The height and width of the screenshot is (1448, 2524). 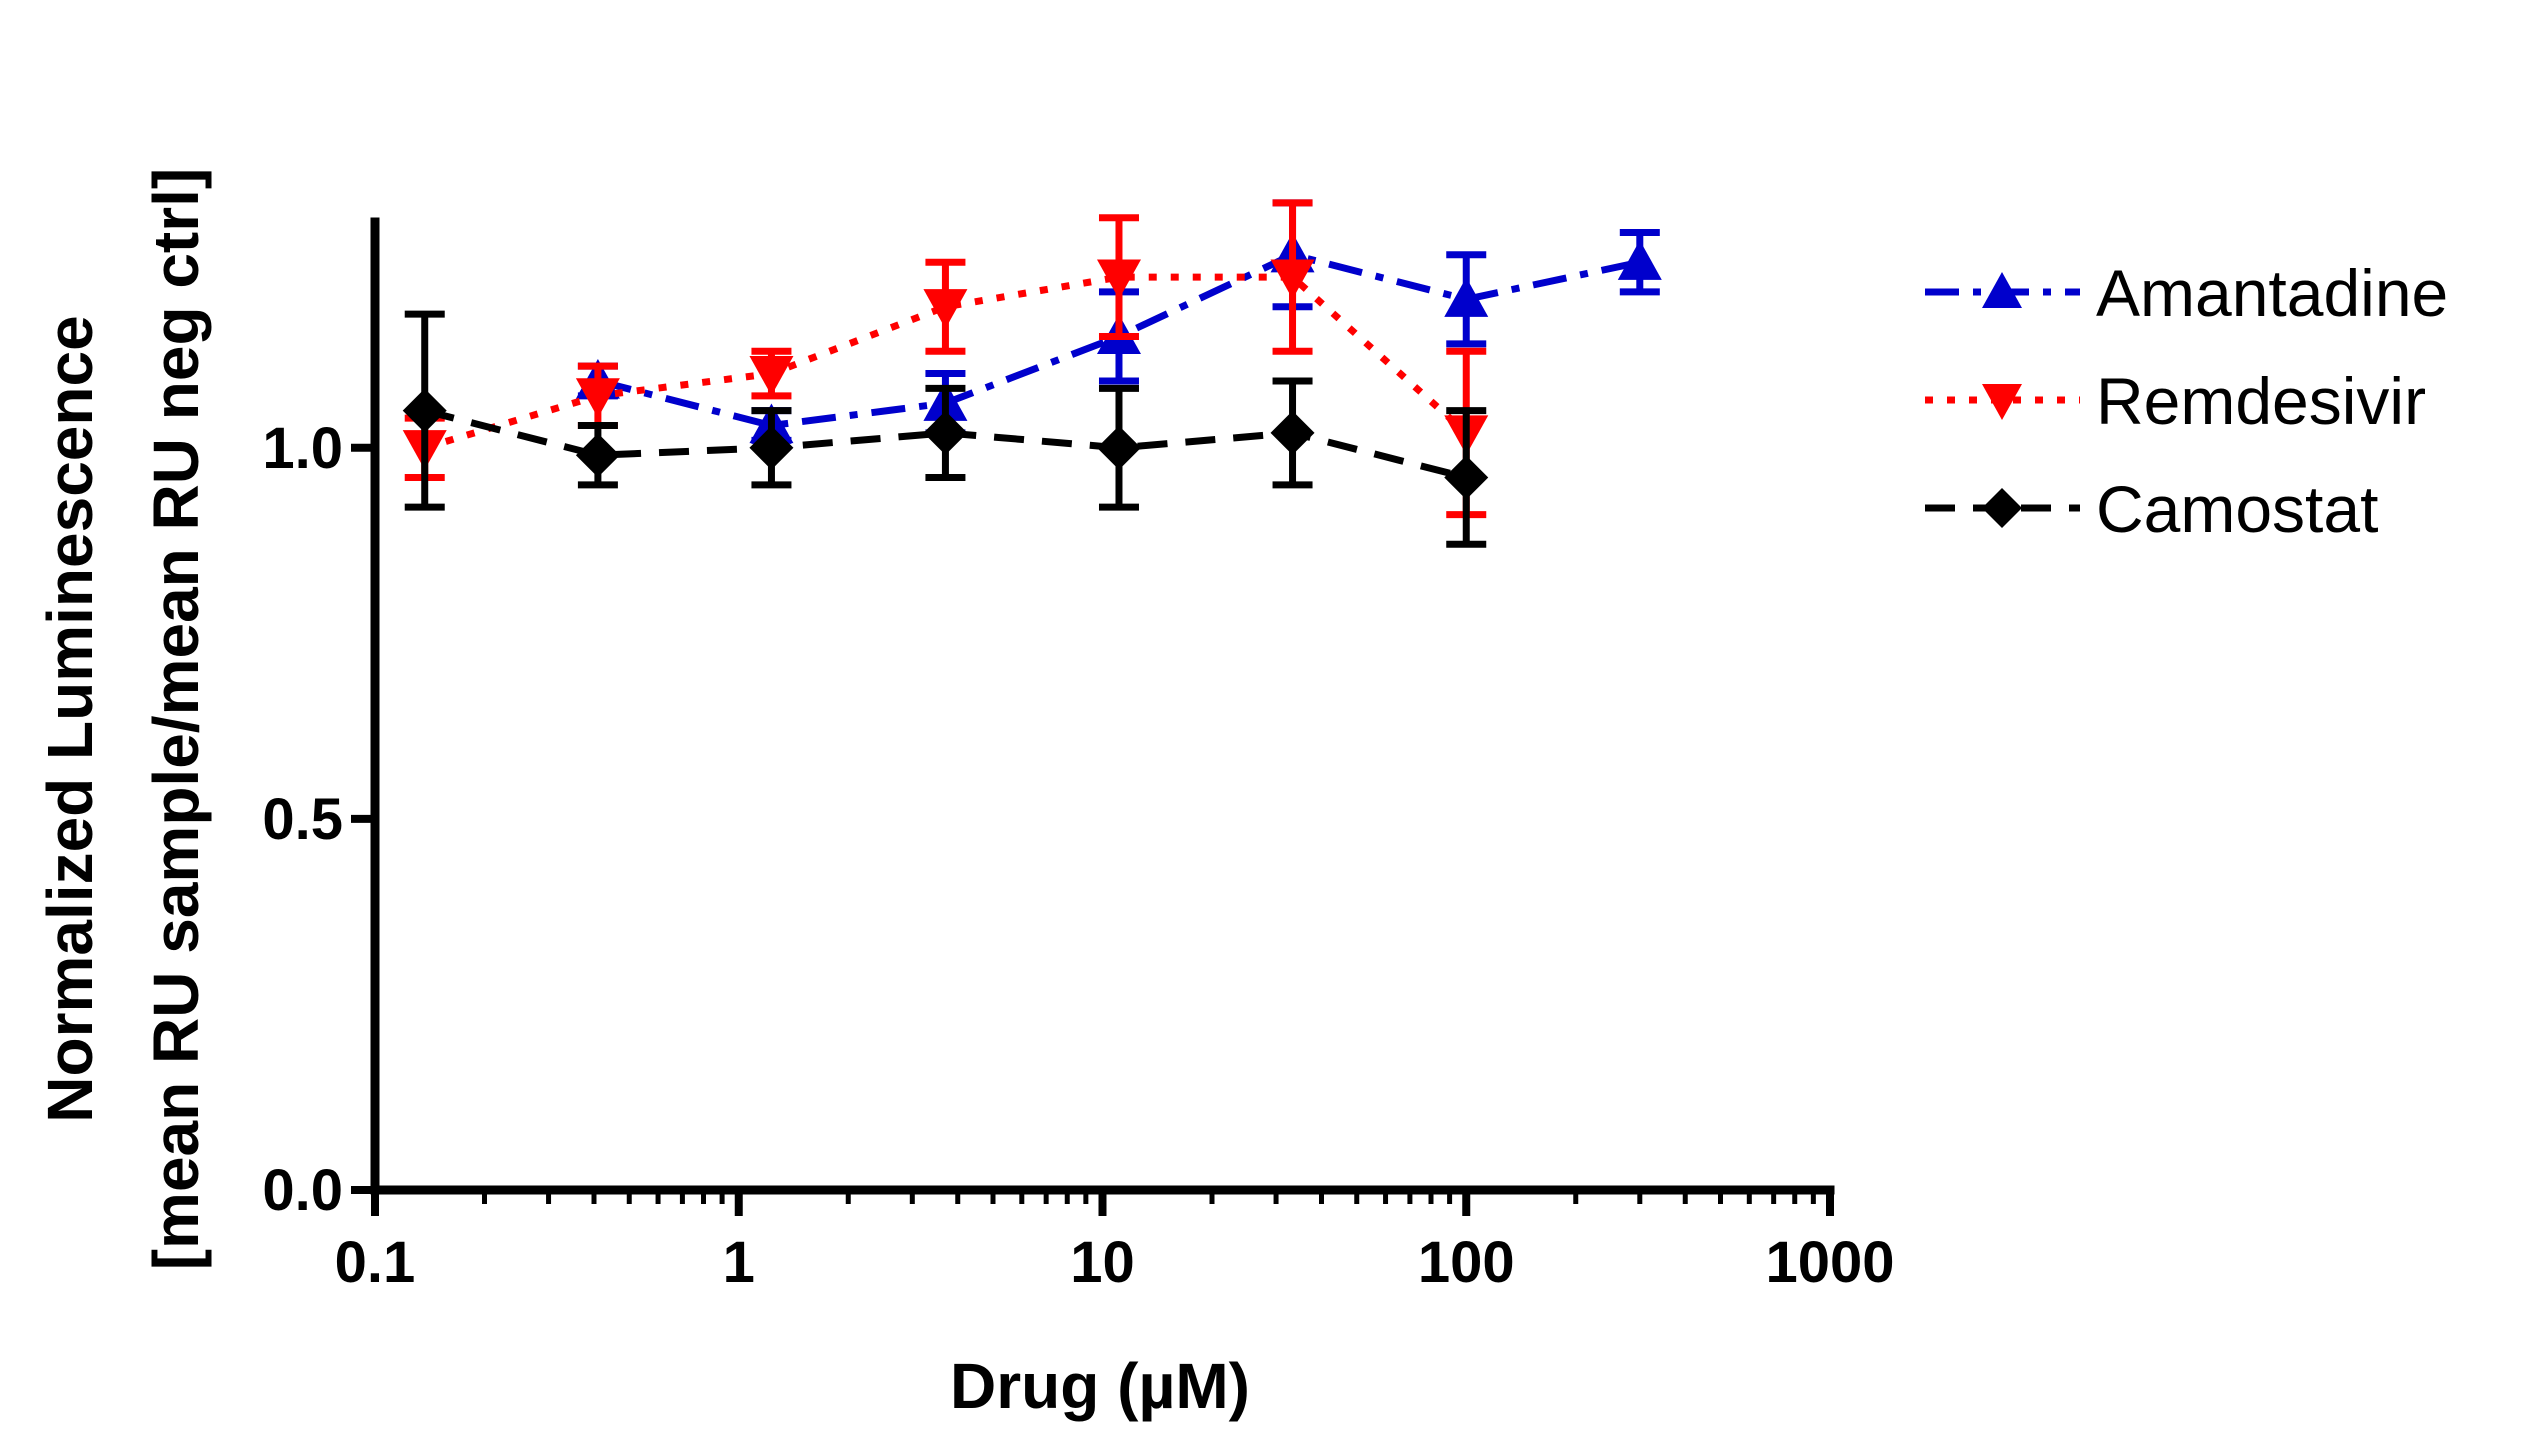 What do you see at coordinates (375, 1262) in the screenshot?
I see `x-tick-label: 0.1` at bounding box center [375, 1262].